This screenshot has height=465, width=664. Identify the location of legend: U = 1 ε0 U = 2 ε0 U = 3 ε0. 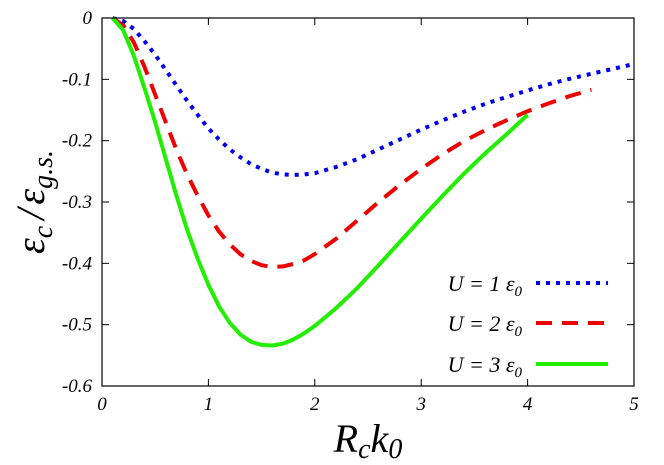
(528, 326).